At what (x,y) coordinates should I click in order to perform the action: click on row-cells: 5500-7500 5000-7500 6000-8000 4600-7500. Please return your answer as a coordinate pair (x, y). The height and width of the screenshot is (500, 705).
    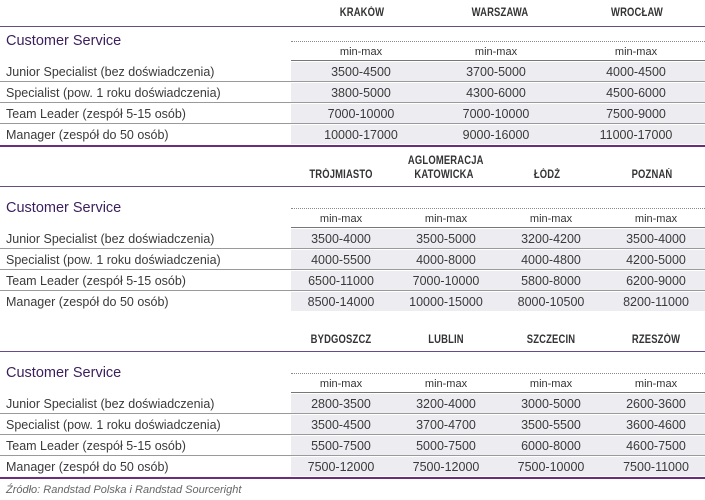
    Looking at the image, I should click on (498, 445).